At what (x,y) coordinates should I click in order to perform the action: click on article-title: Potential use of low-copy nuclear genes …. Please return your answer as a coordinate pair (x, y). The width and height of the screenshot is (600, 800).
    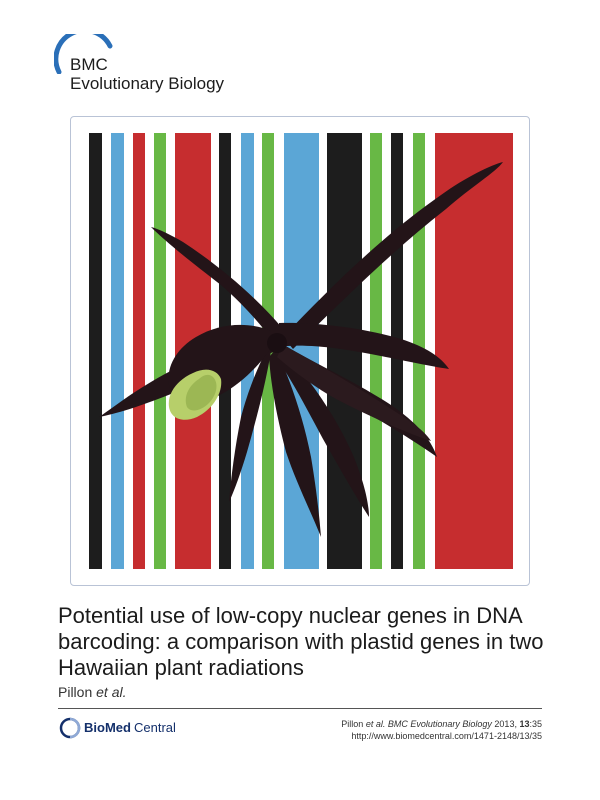
    Looking at the image, I should click on (301, 641).